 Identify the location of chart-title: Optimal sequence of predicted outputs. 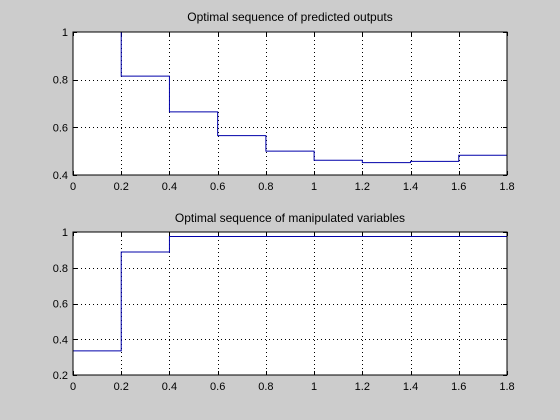
(289, 17).